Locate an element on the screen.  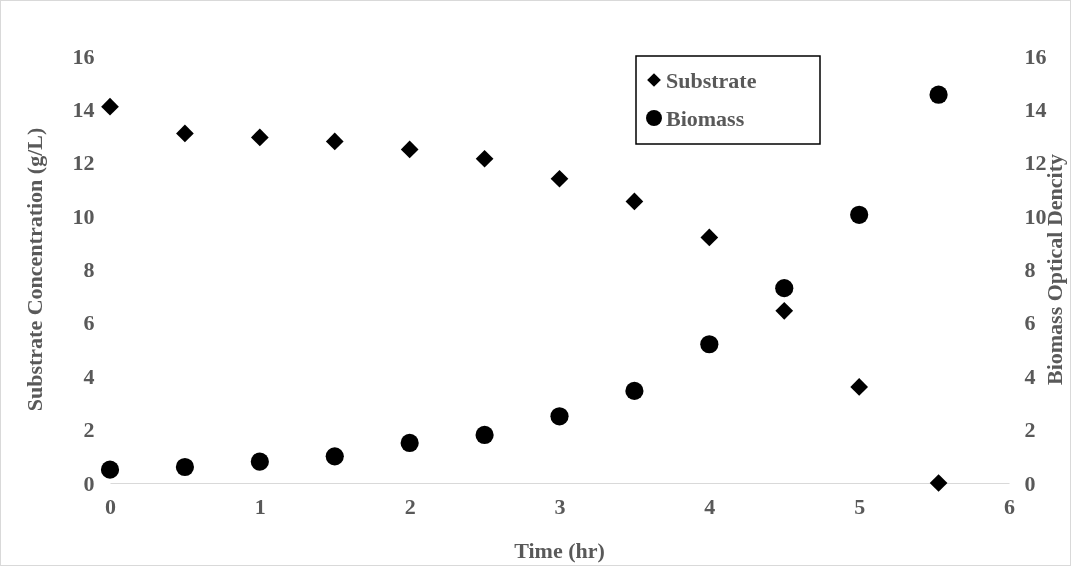
y2-tick-label: 2 is located at coordinates (1030, 430).